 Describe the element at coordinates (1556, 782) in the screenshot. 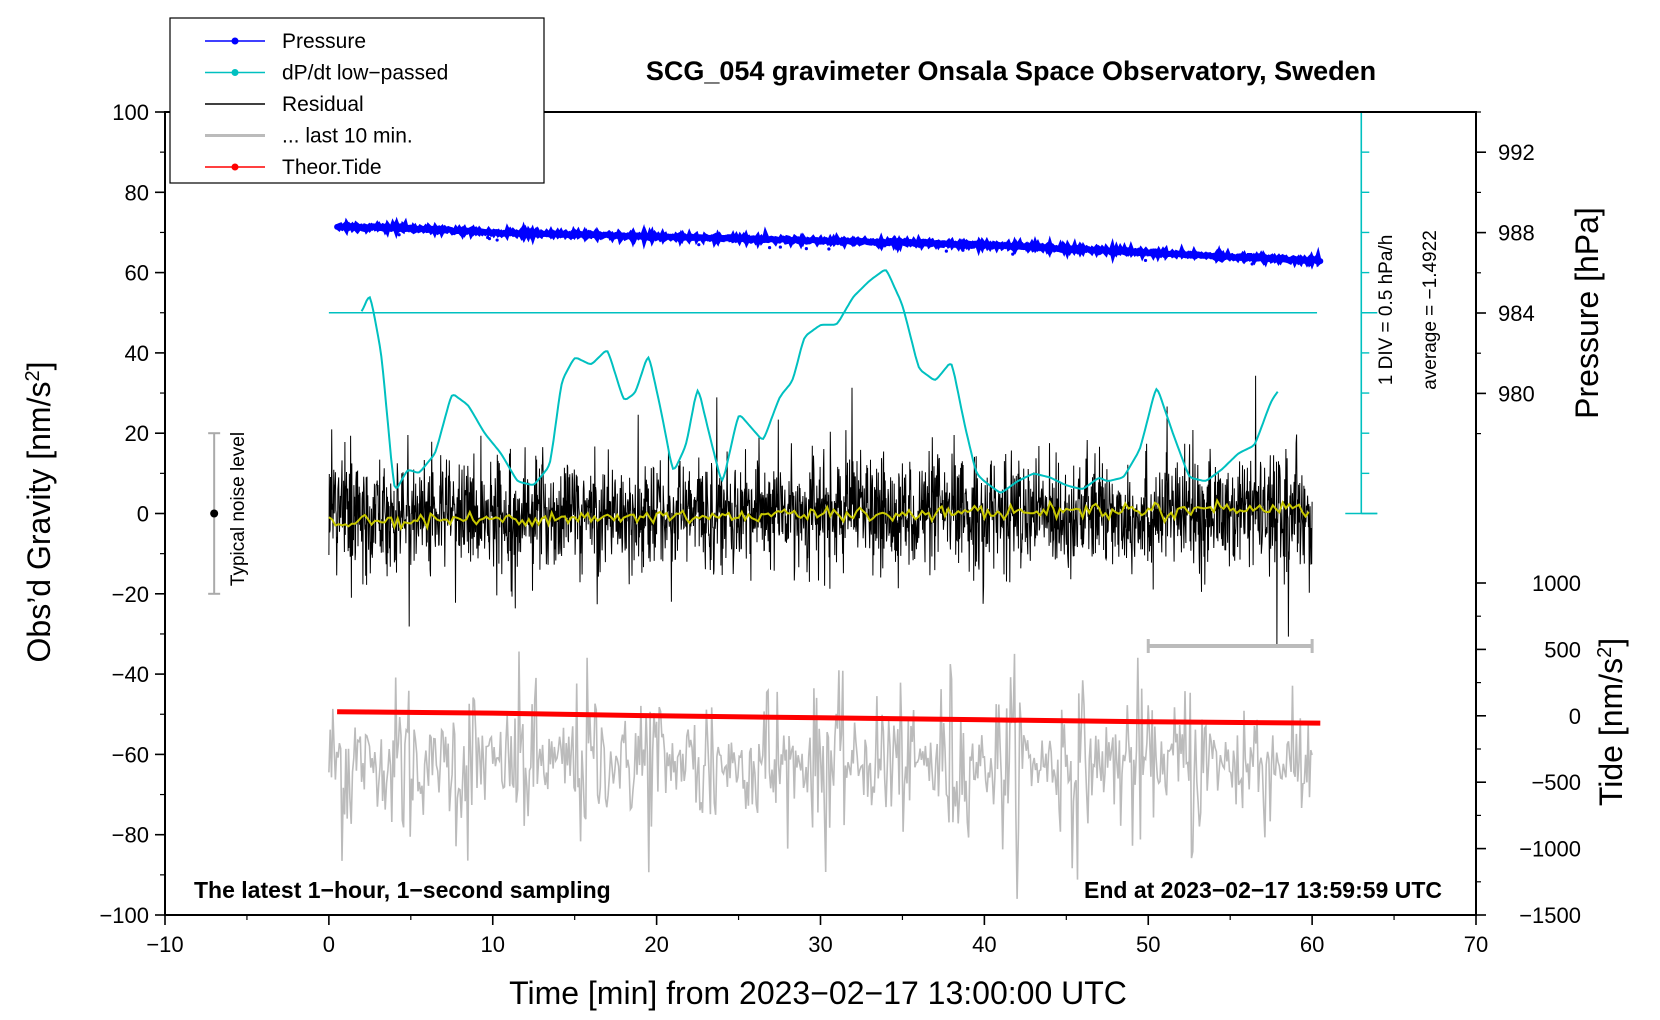

I see `tide-tick-label: −500` at that location.